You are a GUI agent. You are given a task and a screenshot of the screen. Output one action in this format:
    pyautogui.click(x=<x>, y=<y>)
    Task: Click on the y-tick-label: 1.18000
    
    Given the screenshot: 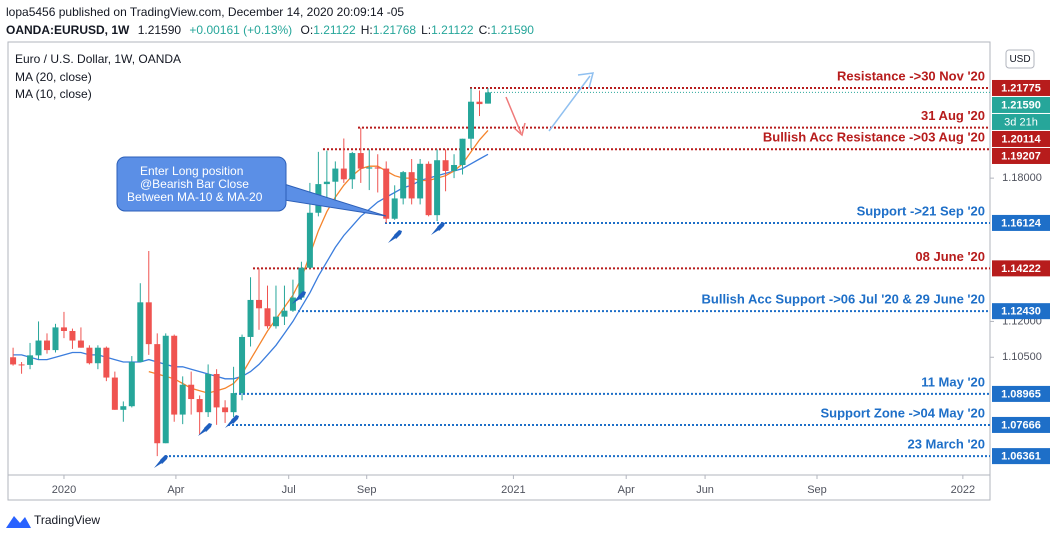 What is the action you would take?
    pyautogui.click(x=1022, y=178)
    